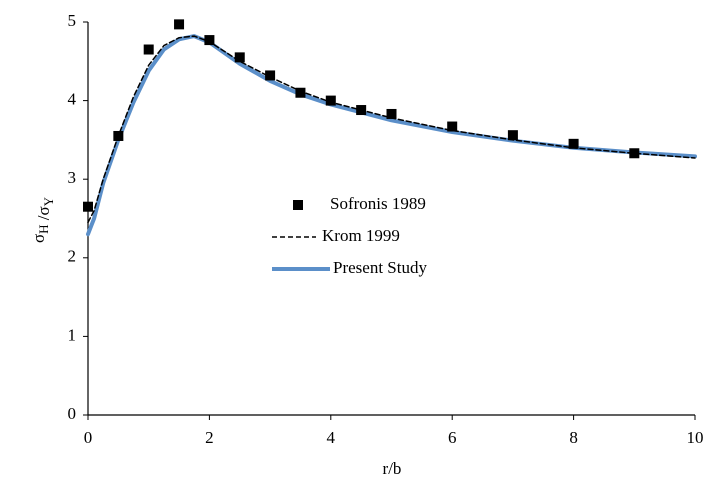  What do you see at coordinates (72, 256) in the screenshot?
I see `y-tick-label: 2` at bounding box center [72, 256].